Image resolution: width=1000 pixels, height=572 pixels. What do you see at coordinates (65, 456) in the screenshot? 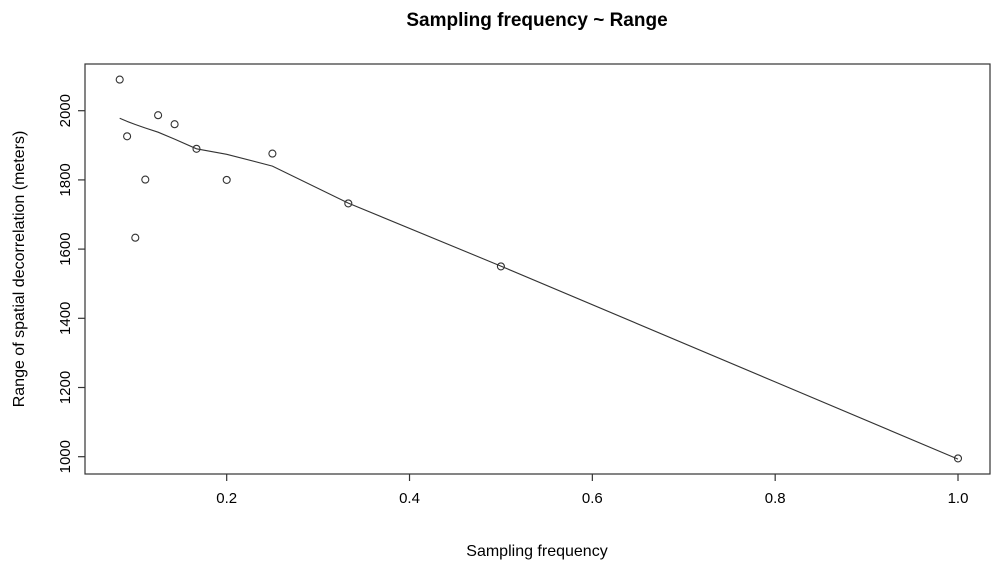
I see `y-tick-label: 1000` at bounding box center [65, 456].